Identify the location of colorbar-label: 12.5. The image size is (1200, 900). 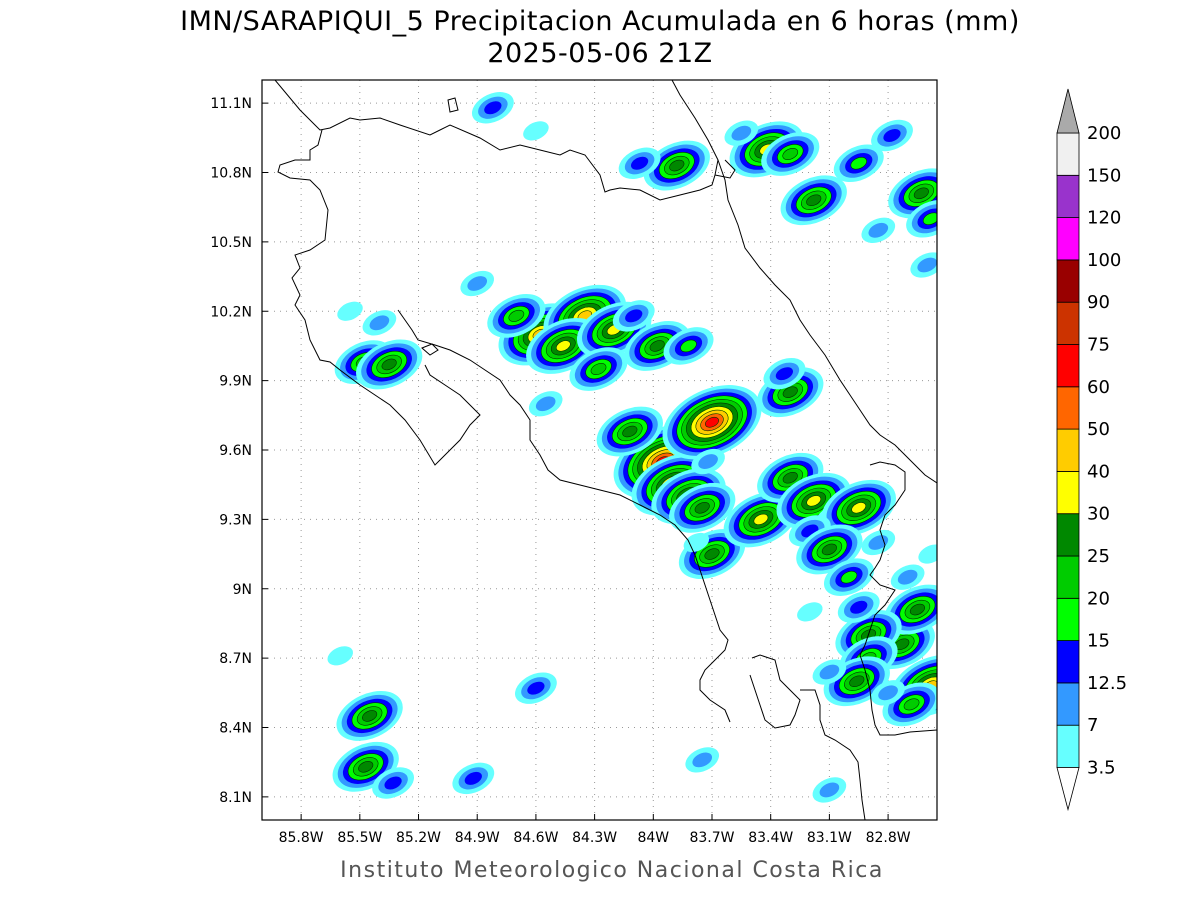
(1107, 683).